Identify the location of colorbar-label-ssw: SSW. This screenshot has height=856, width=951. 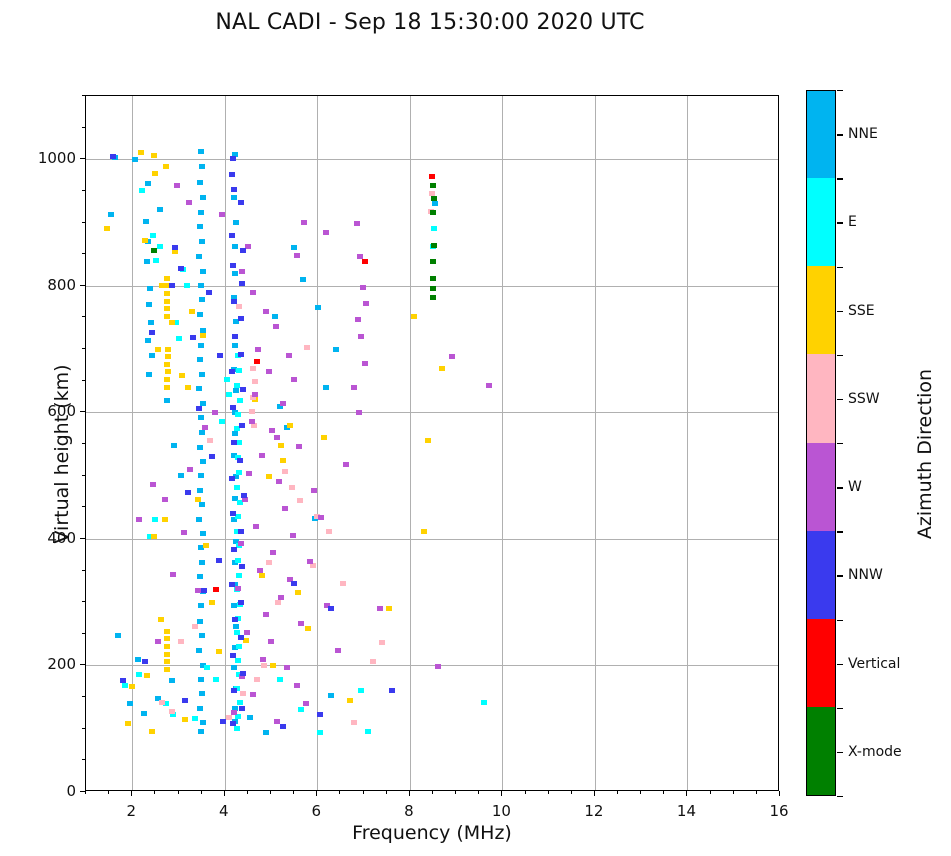
(864, 398).